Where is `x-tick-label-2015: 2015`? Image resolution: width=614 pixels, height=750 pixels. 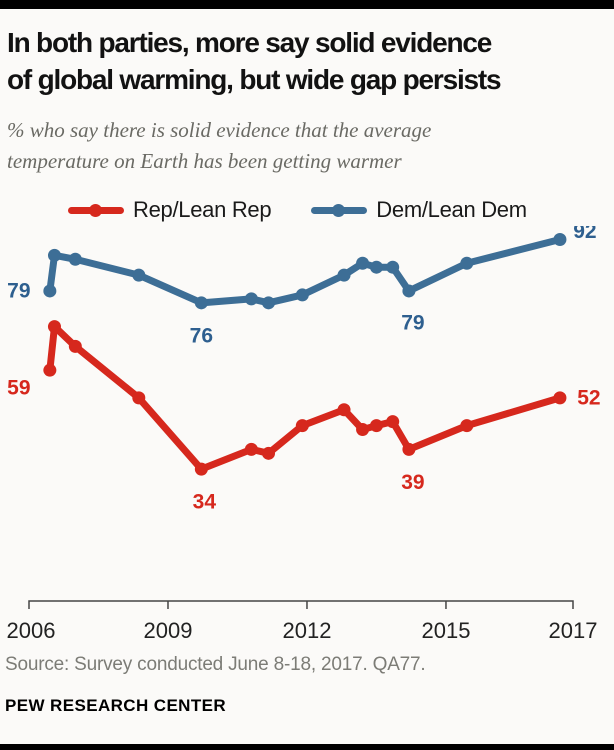 x-tick-label-2015: 2015 is located at coordinates (445, 630).